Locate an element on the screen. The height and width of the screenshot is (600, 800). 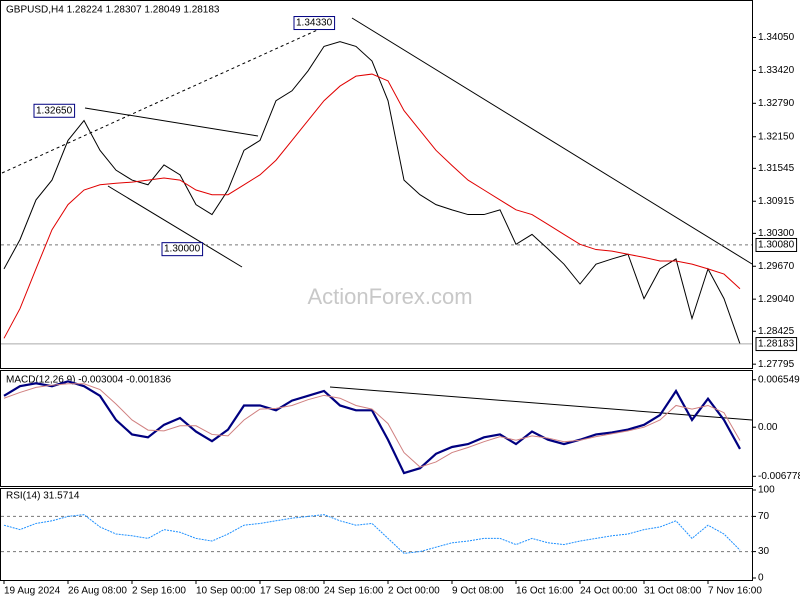
macd-title: MACD(12,26,9) -0.003004 -0.001836 is located at coordinates (89, 380).